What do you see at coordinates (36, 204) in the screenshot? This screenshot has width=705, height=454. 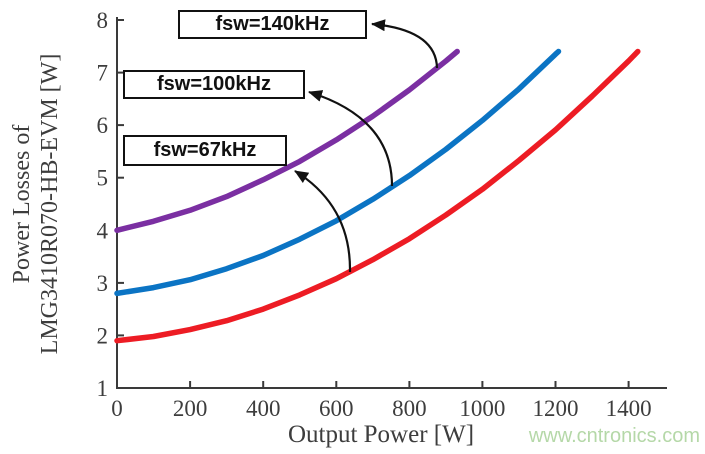 I see `y-axis-label: Power Losses of LMG3410R070-HB-EVM [W]` at bounding box center [36, 204].